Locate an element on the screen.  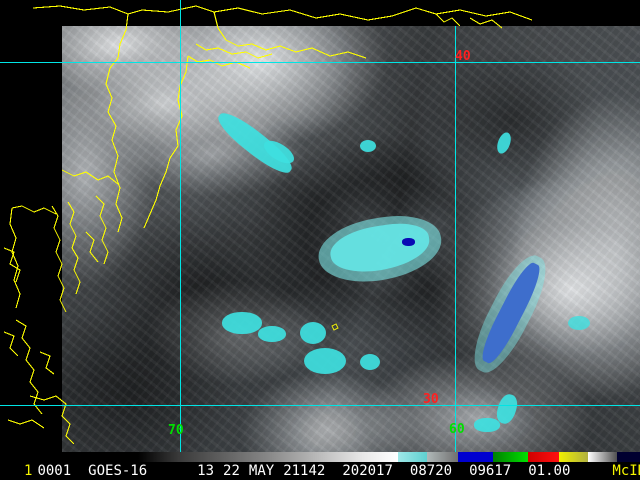
band-number: 13 is located at coordinates (206, 471).